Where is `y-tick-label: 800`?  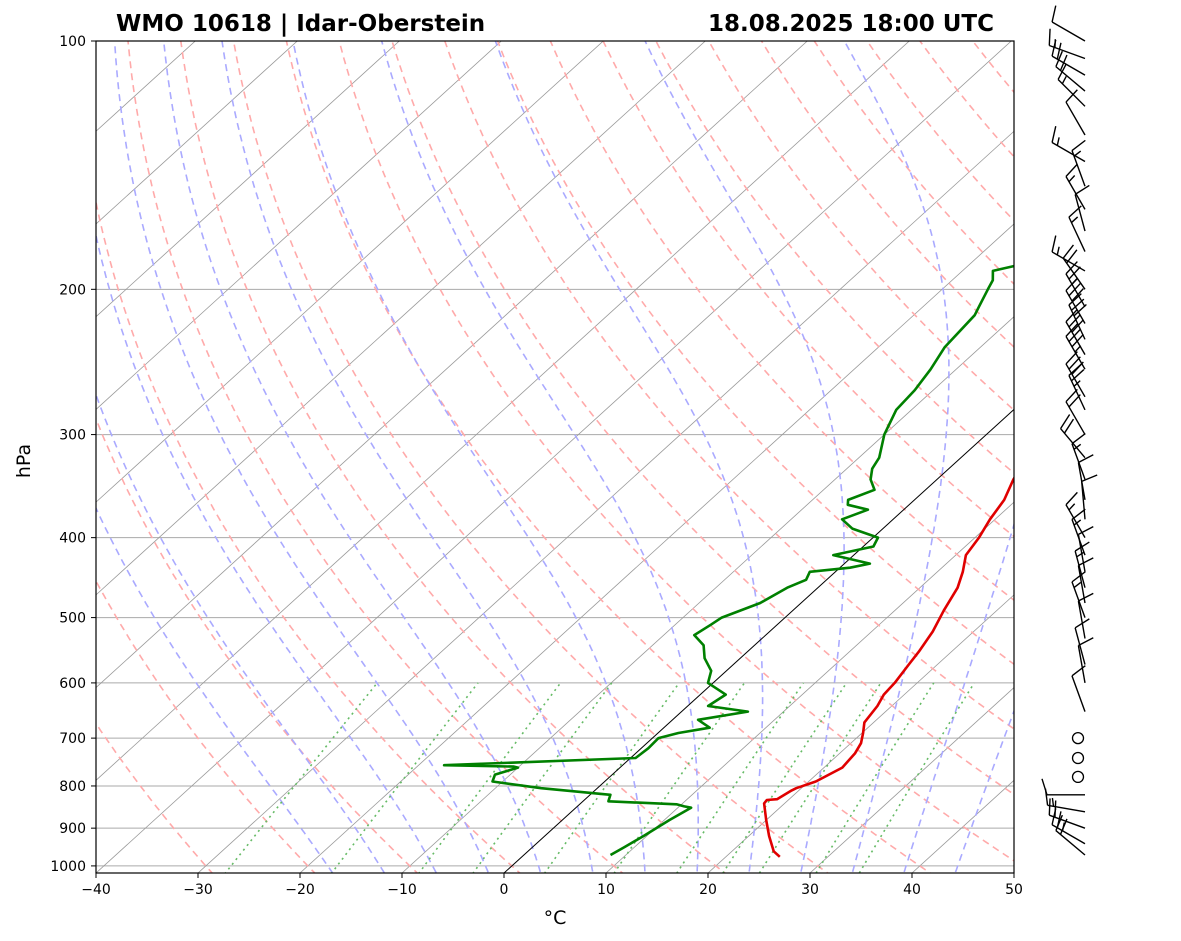
y-tick-label: 800 is located at coordinates (72, 787).